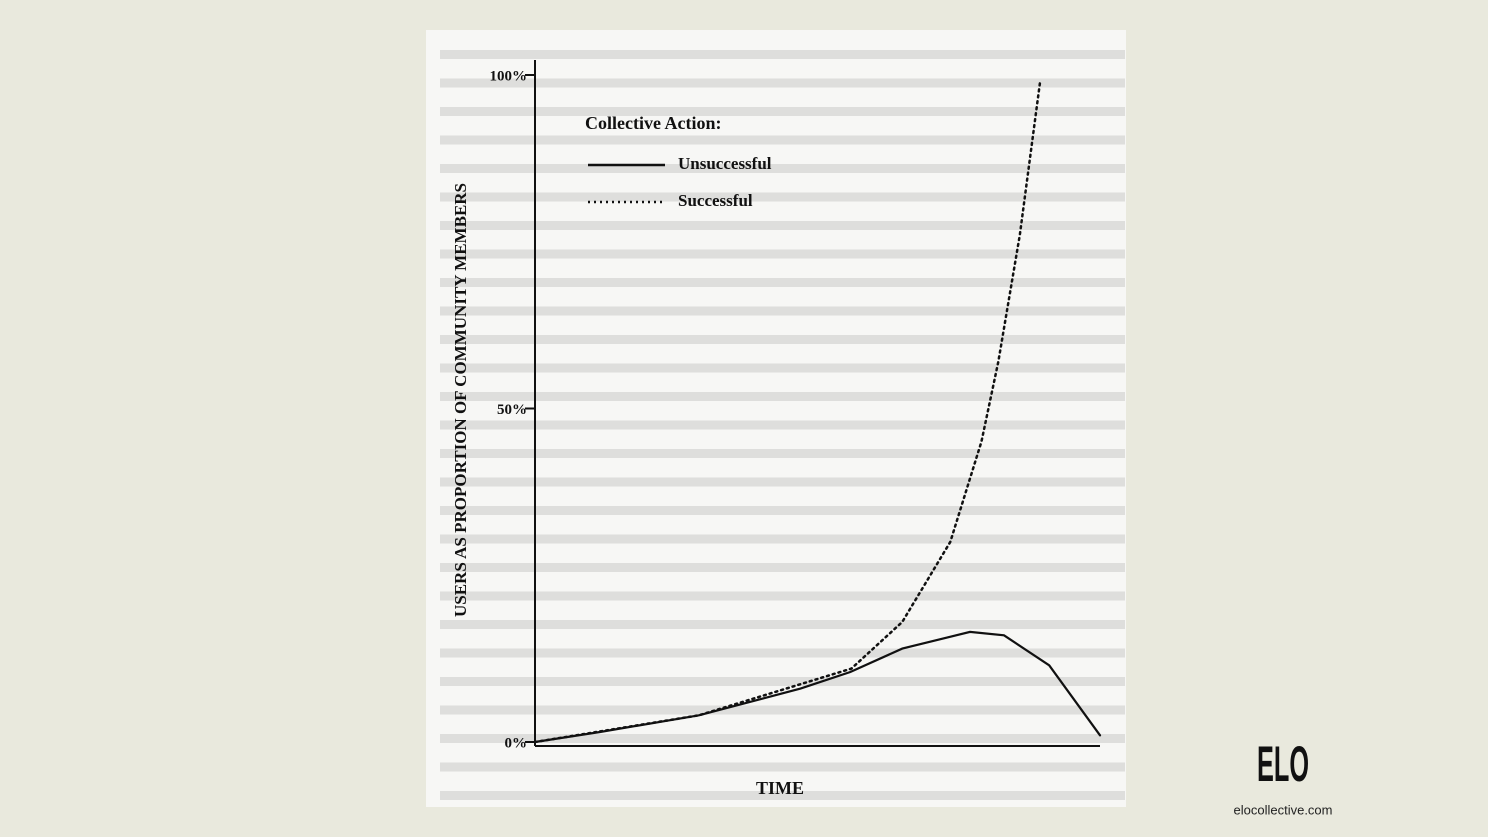  I want to click on x-axis-label: TIME, so click(780, 788).